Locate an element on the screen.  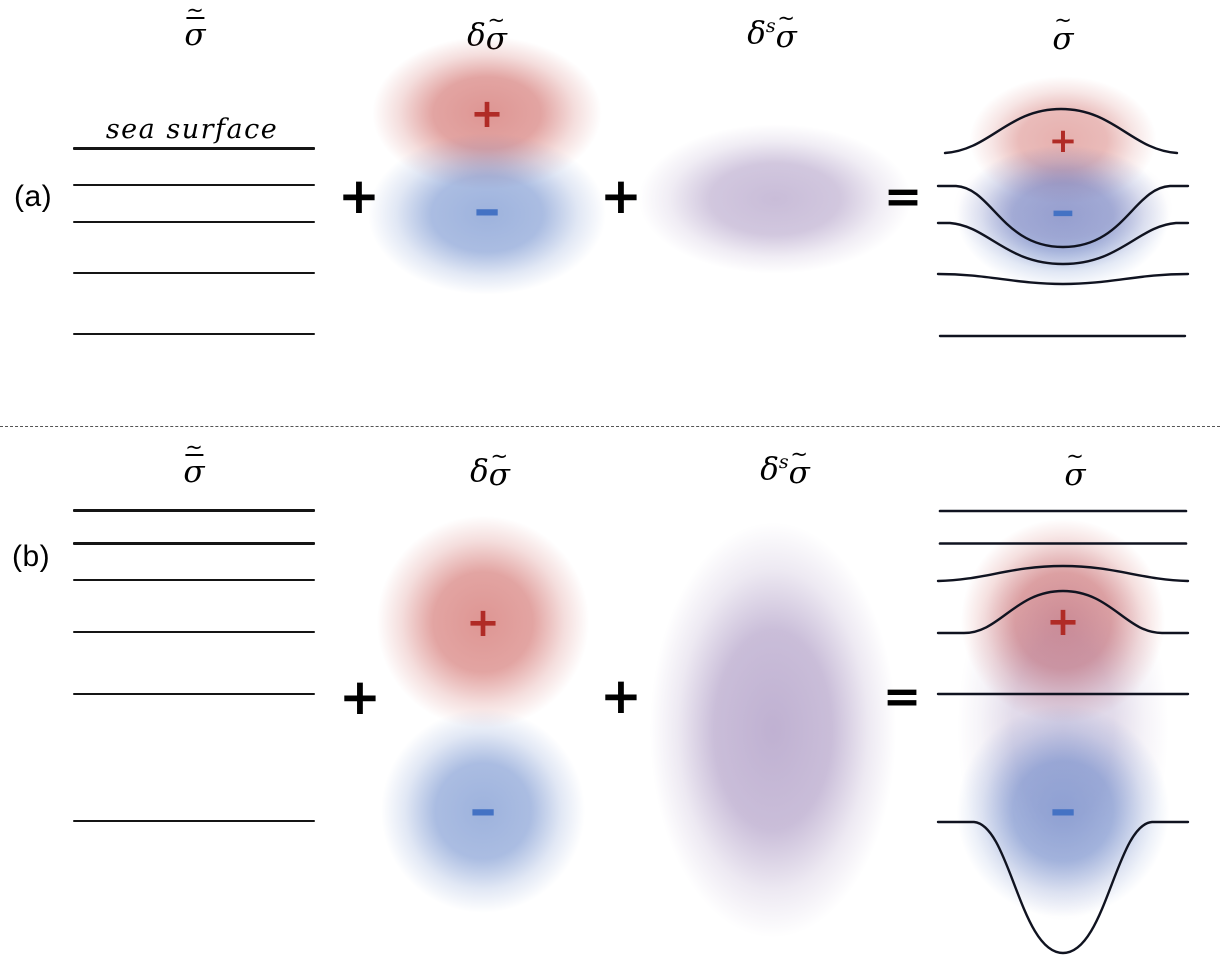
sea-surface-curve is located at coordinates (1061, 131).